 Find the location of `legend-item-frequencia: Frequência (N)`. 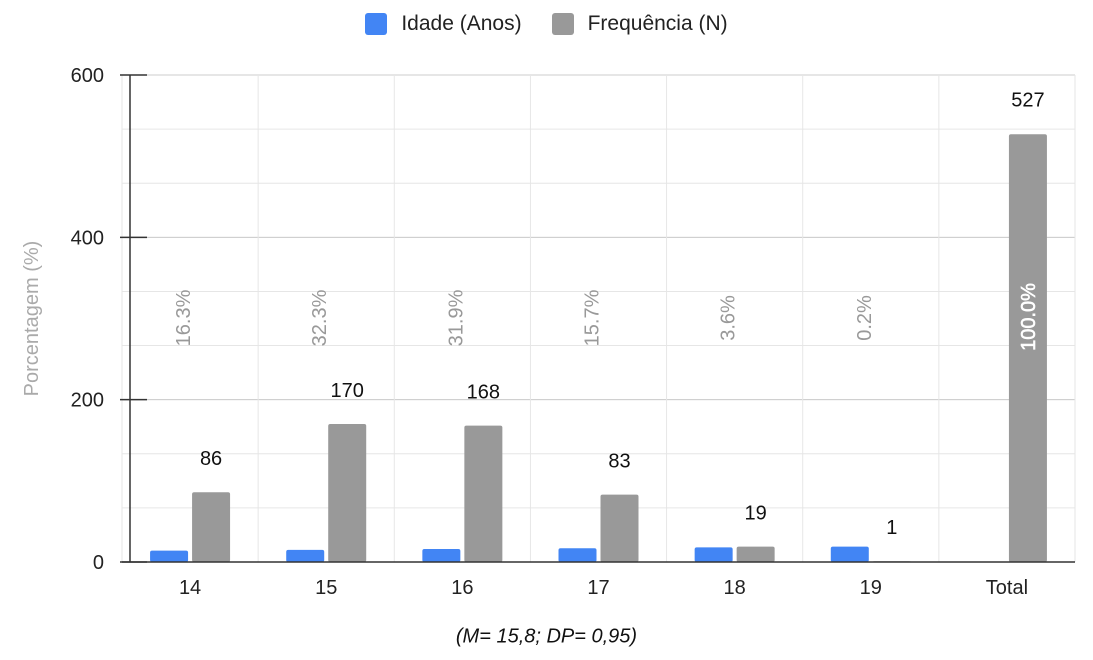

legend-item-frequencia: Frequência (N) is located at coordinates (639, 24).